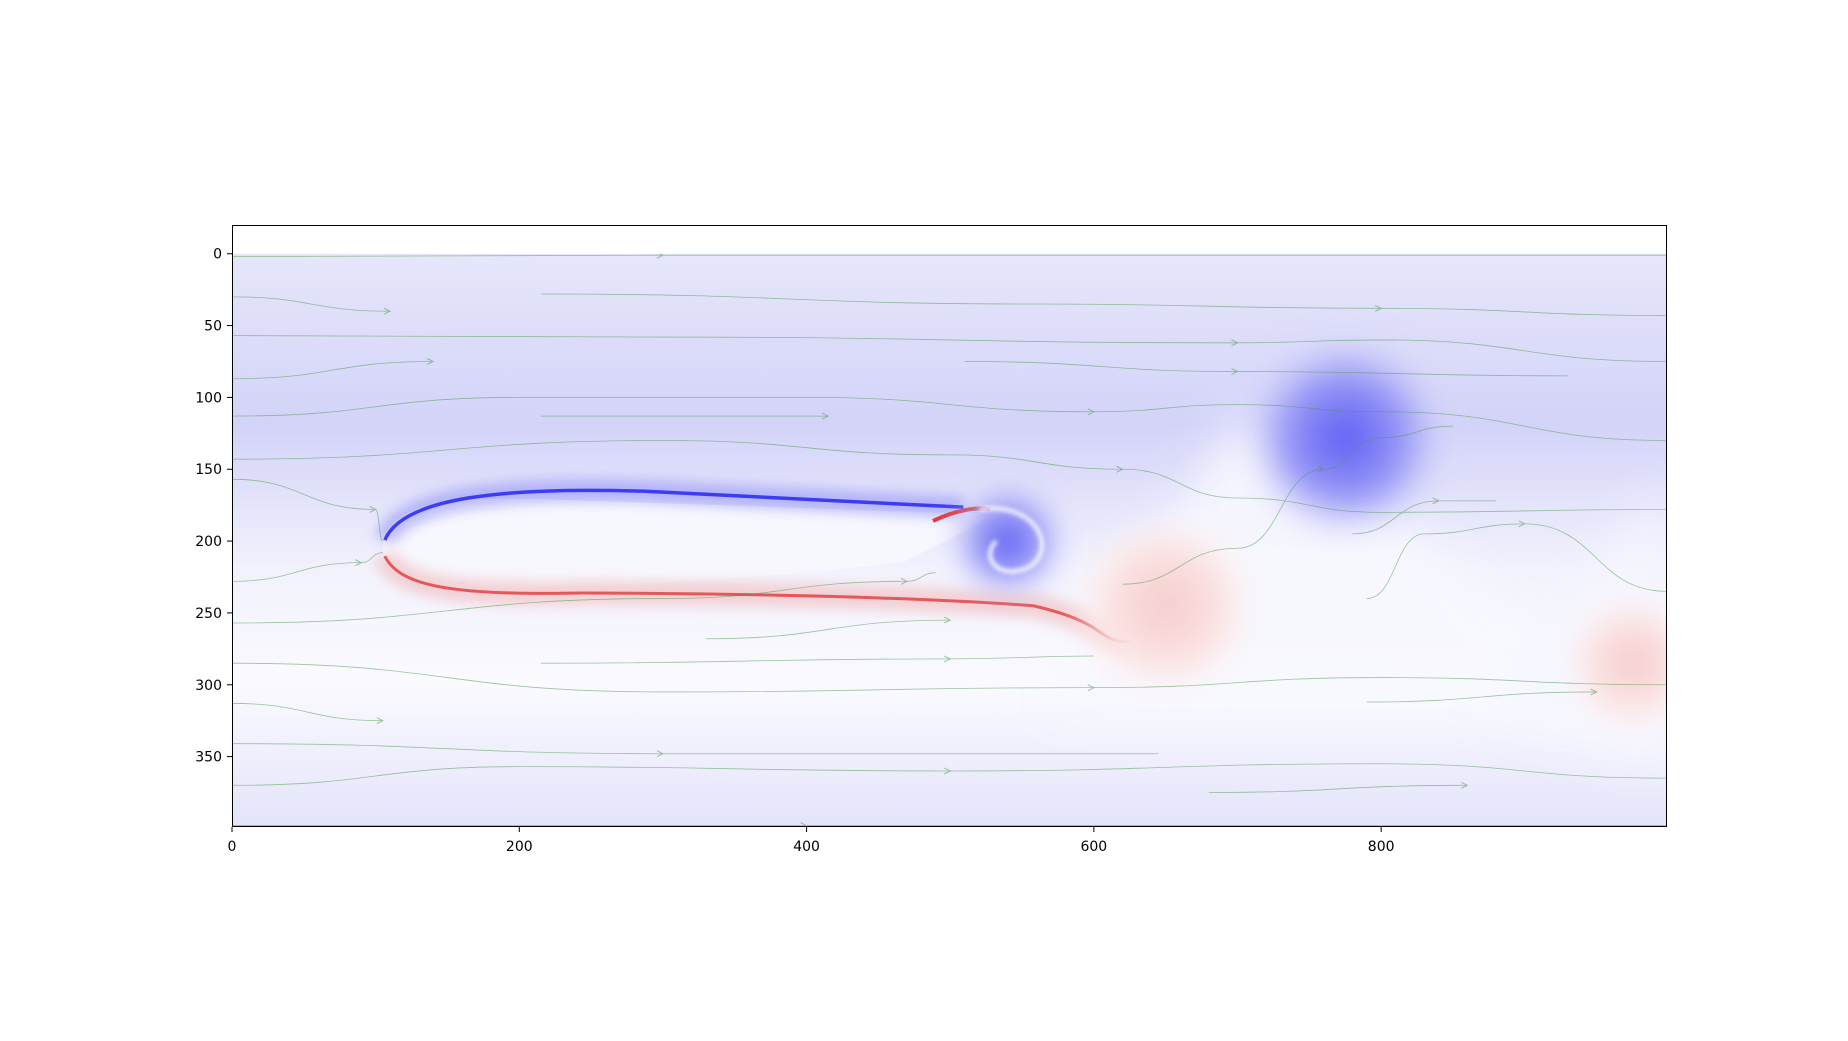 The height and width of the screenshot is (1041, 1848). What do you see at coordinates (1381, 847) in the screenshot?
I see `x-tick-label-800: 800` at bounding box center [1381, 847].